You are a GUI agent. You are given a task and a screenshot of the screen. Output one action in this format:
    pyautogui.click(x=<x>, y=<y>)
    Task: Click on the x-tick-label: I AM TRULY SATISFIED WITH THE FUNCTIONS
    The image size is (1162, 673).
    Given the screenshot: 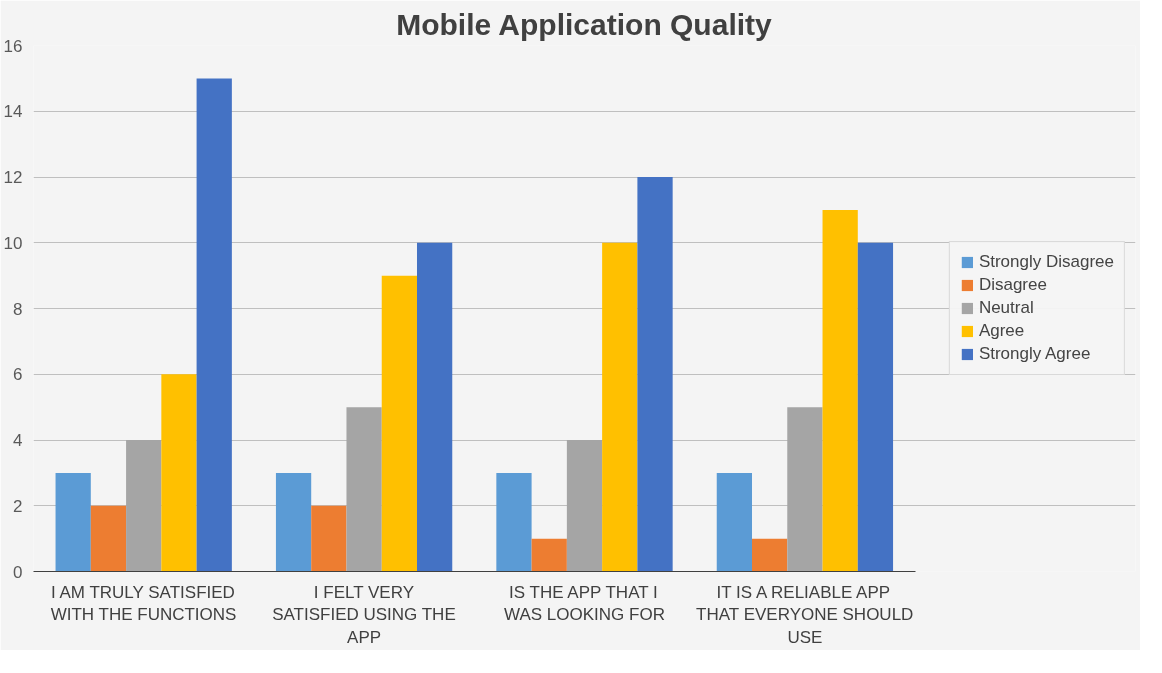 What is the action you would take?
    pyautogui.click(x=143, y=603)
    